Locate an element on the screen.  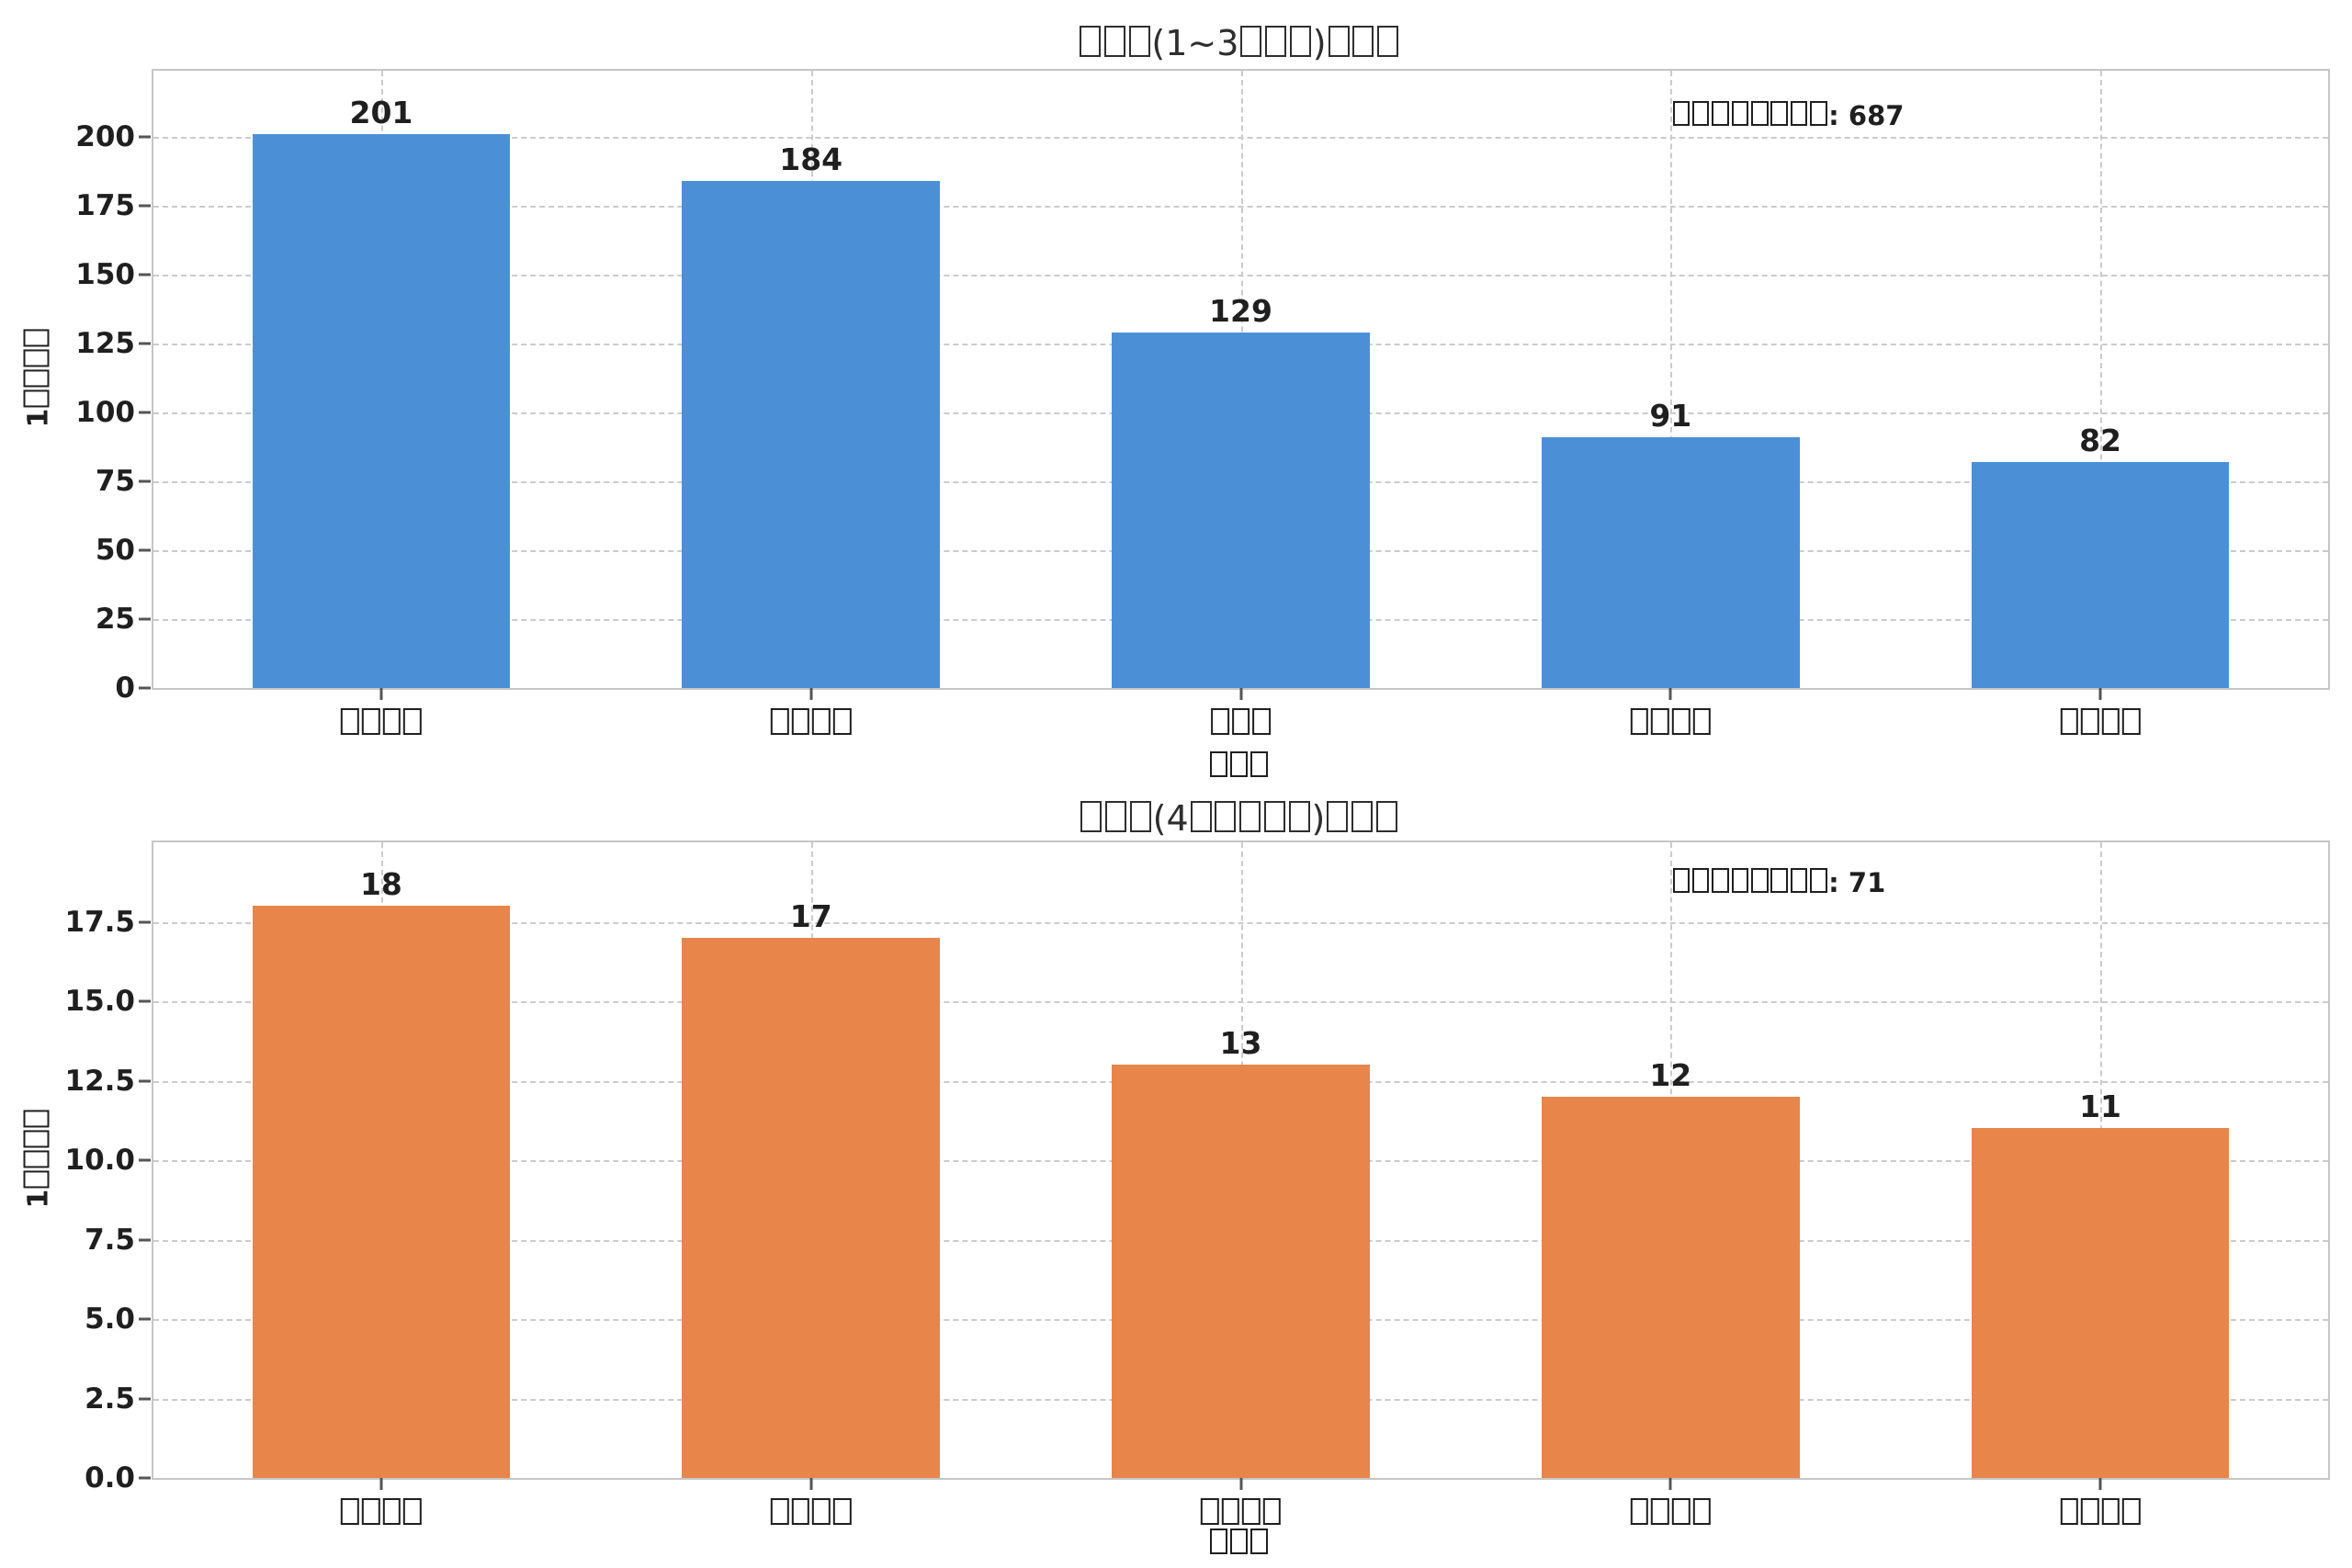
y-tick-label: 2.5 is located at coordinates (110, 1399).